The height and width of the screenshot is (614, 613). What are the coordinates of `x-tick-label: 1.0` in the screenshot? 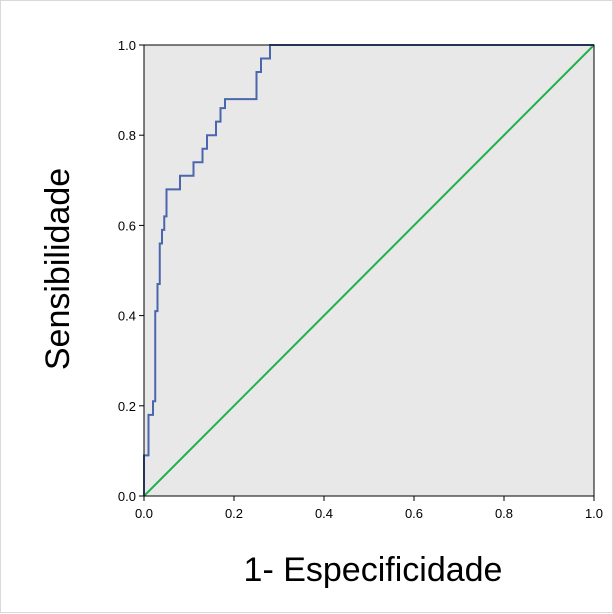 It's located at (594, 513).